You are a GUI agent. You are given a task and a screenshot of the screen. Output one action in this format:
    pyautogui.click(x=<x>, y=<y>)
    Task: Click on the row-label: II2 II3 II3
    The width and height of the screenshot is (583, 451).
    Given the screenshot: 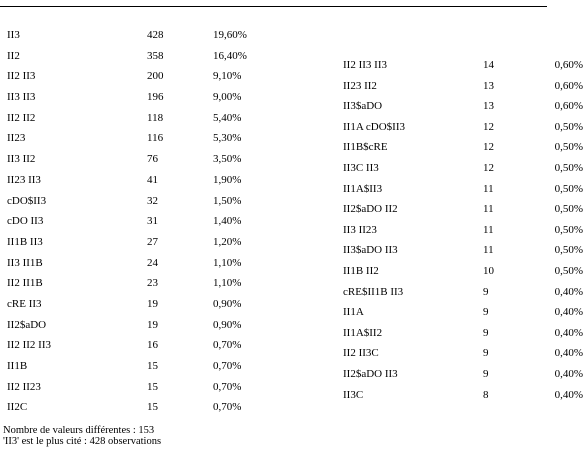 What is the action you would take?
    pyautogui.click(x=365, y=65)
    